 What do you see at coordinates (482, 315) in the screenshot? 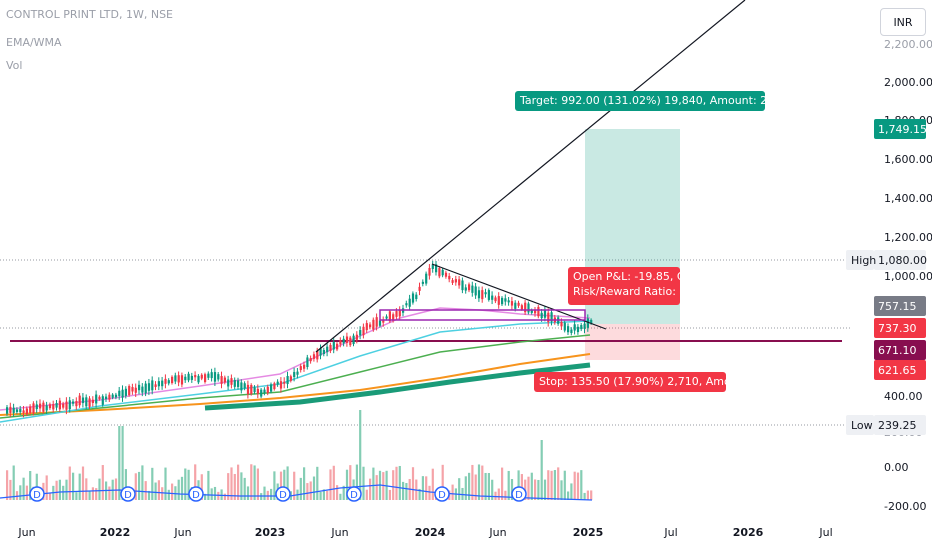
I see `consolidation-box` at bounding box center [482, 315].